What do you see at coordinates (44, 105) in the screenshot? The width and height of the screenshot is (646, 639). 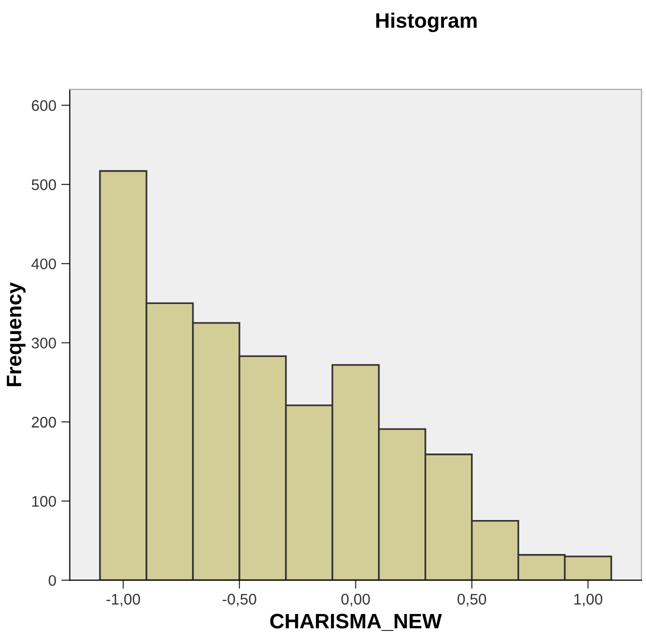 I see `y-tick-label: 600` at bounding box center [44, 105].